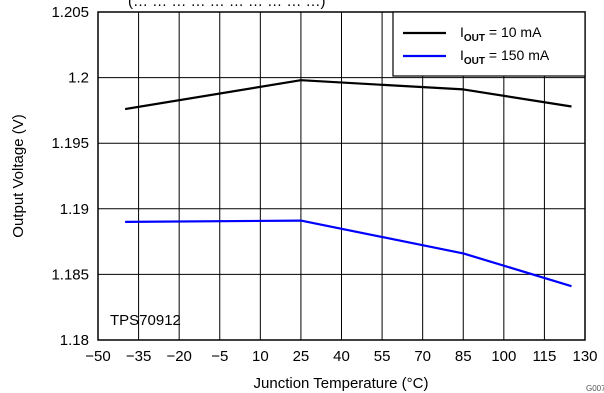 The width and height of the screenshot is (604, 393). What do you see at coordinates (219, 356) in the screenshot?
I see `x-tick-label: −5` at bounding box center [219, 356].